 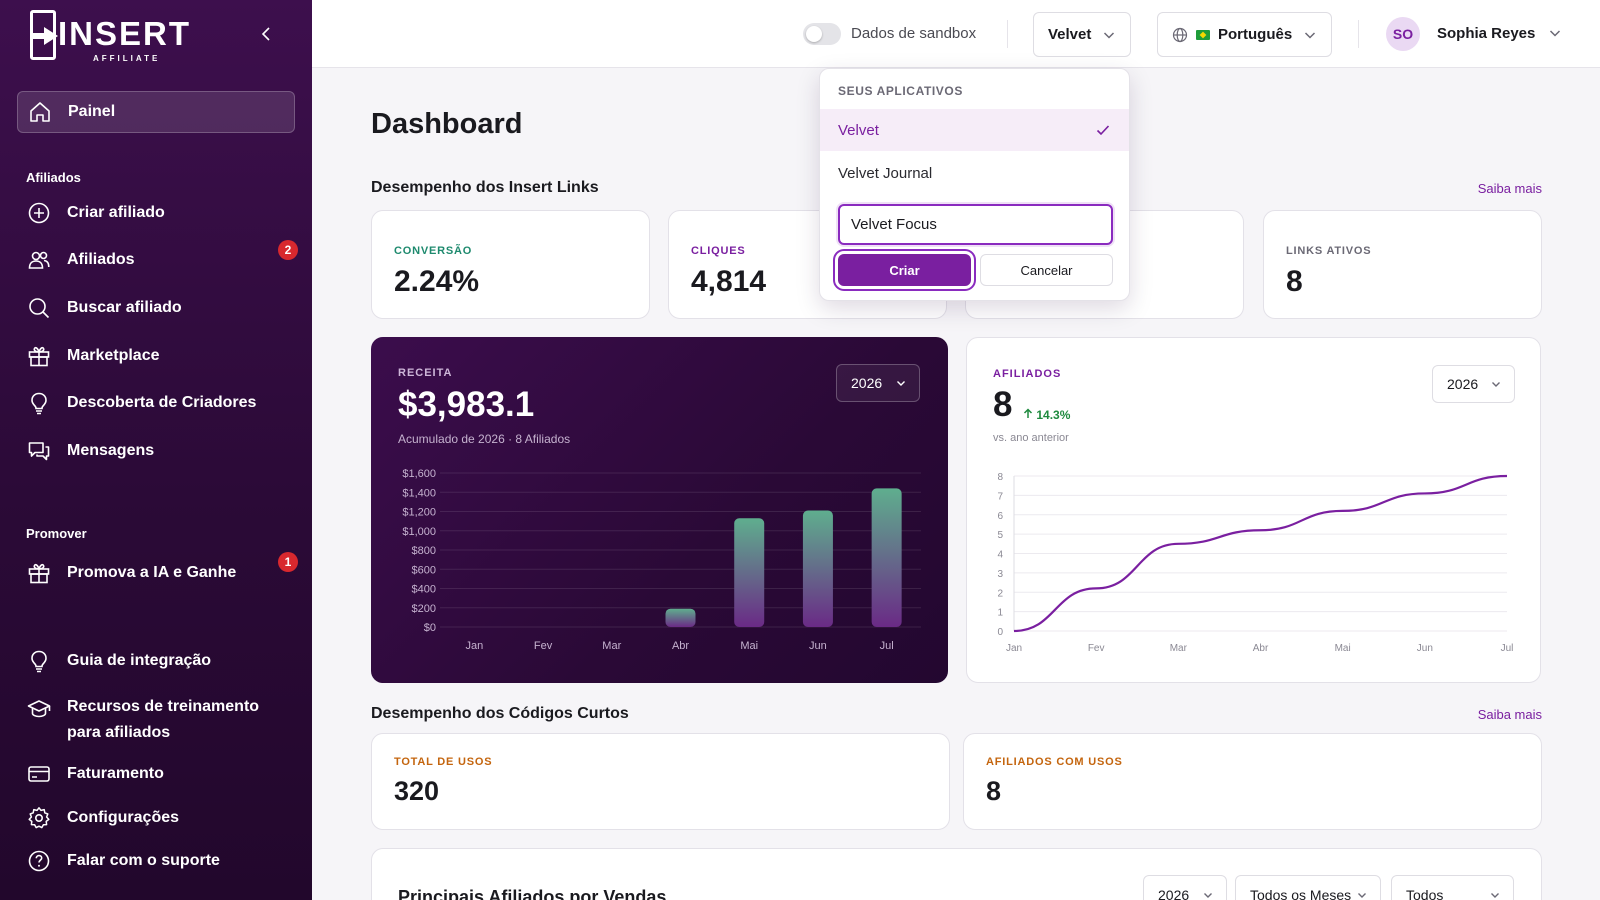 I want to click on sidebar-item-recursos-treinamento: Recursos de treinamento para afiliados, so click(x=156, y=720).